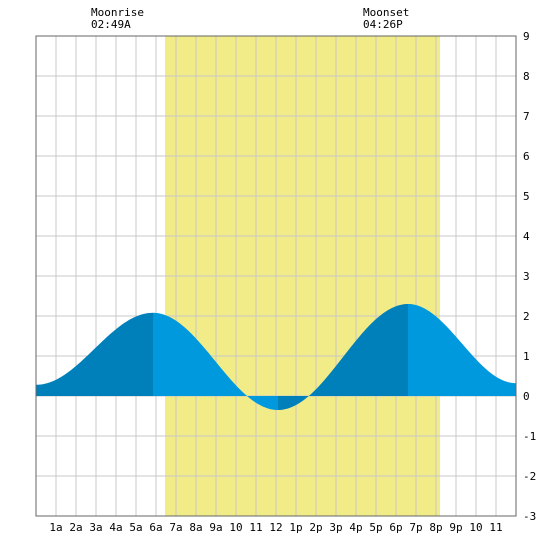 Image resolution: width=550 pixels, height=550 pixels. I want to click on x-tick-label: 5a, so click(135, 527).